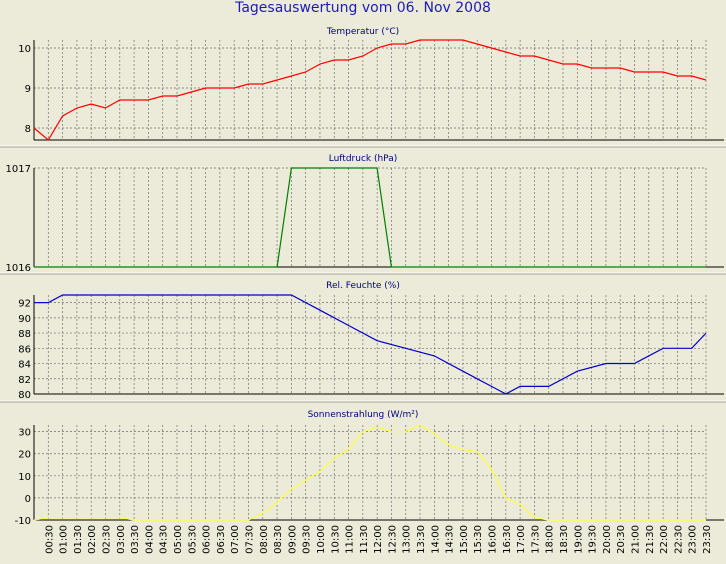  What do you see at coordinates (362, 32) in the screenshot?
I see `panel-title: Temperatur (°C)` at bounding box center [362, 32].